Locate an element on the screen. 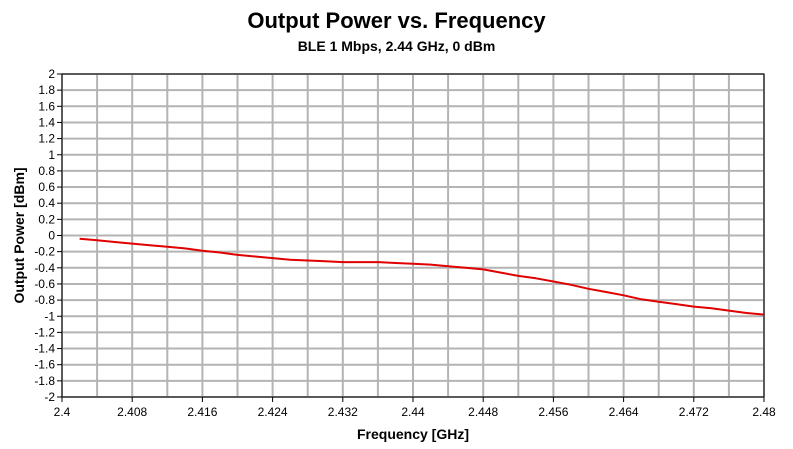 The height and width of the screenshot is (449, 793). x-tick-label: 2.4 is located at coordinates (62, 412).